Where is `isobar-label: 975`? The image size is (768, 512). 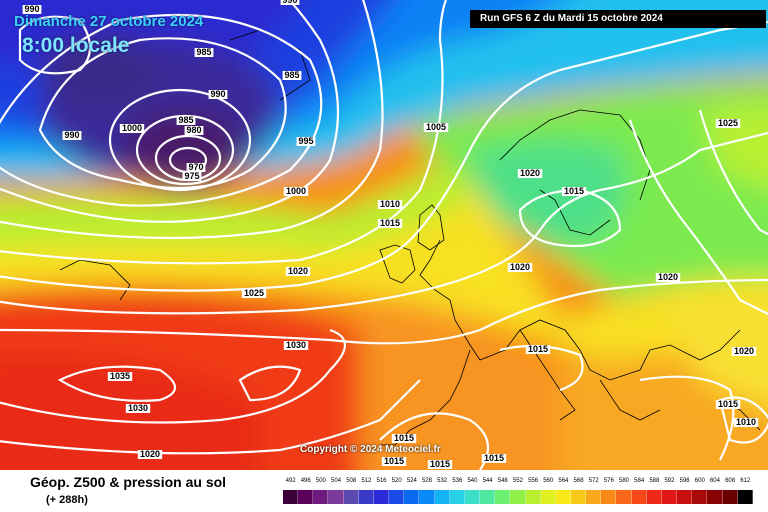 isobar-label: 975 is located at coordinates (191, 176).